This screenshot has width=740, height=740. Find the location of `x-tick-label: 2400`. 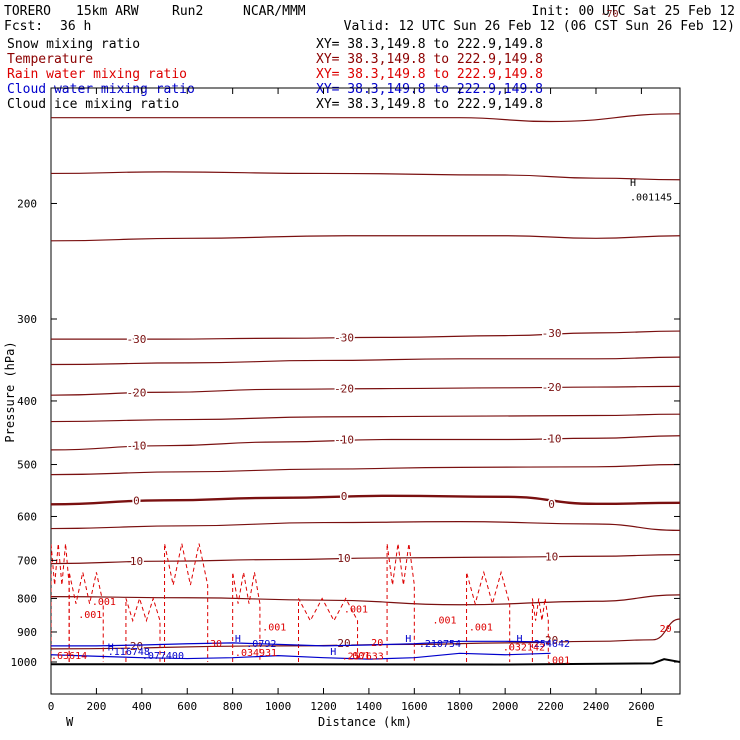

x-tick-label: 2400 is located at coordinates (596, 706).